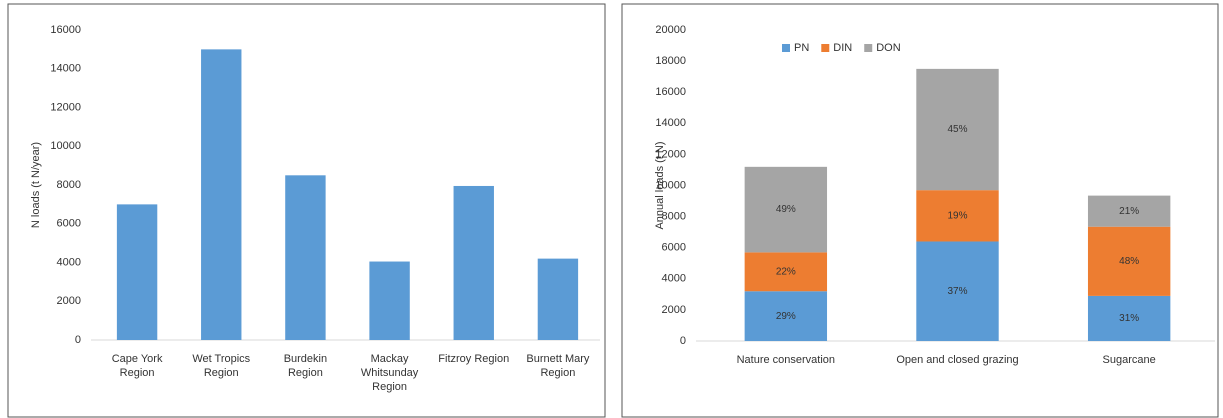  Describe the element at coordinates (1129, 360) in the screenshot. I see `x-tick-label: Sugarcane` at that location.